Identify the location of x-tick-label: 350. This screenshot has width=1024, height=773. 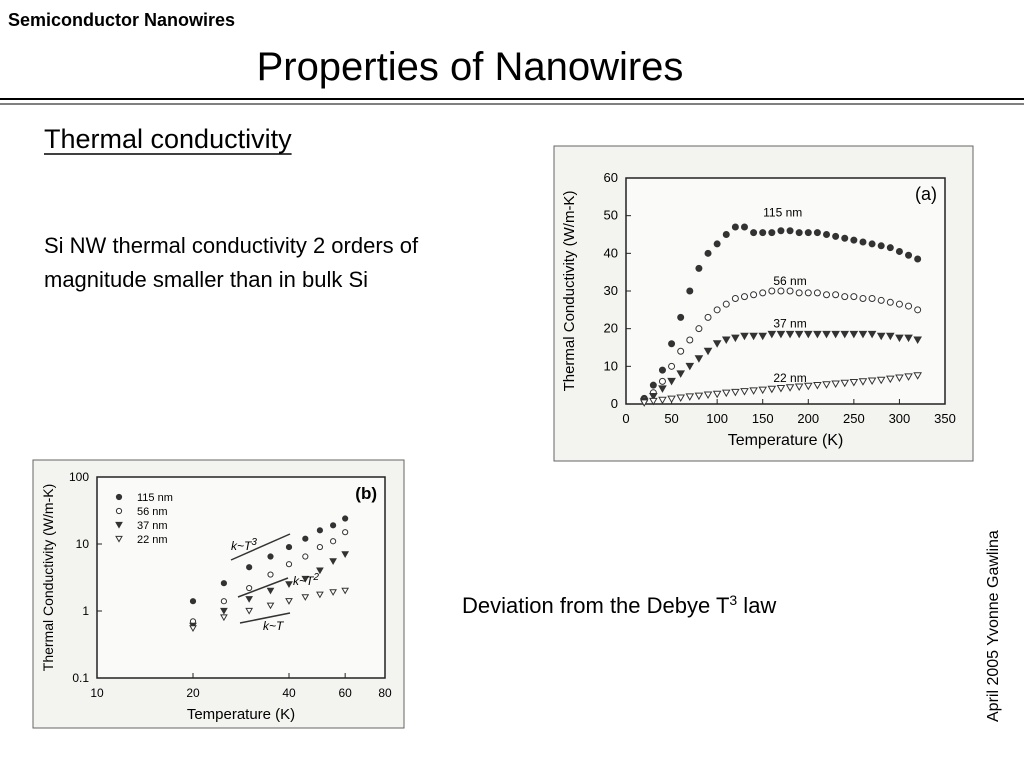
(945, 418).